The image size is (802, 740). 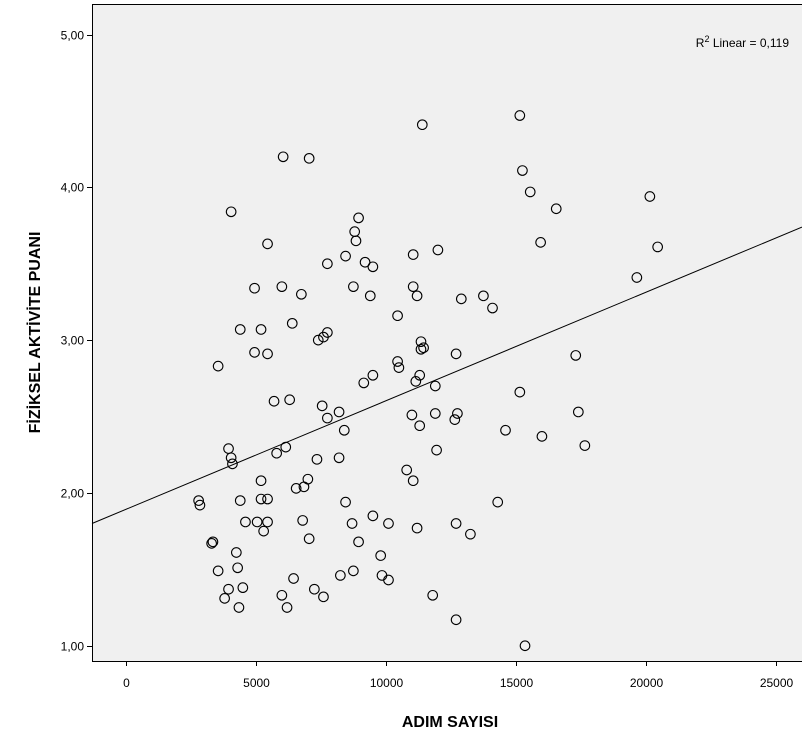 I want to click on r-squared-annotation: R2 Linear = 0,119, so click(x=743, y=42).